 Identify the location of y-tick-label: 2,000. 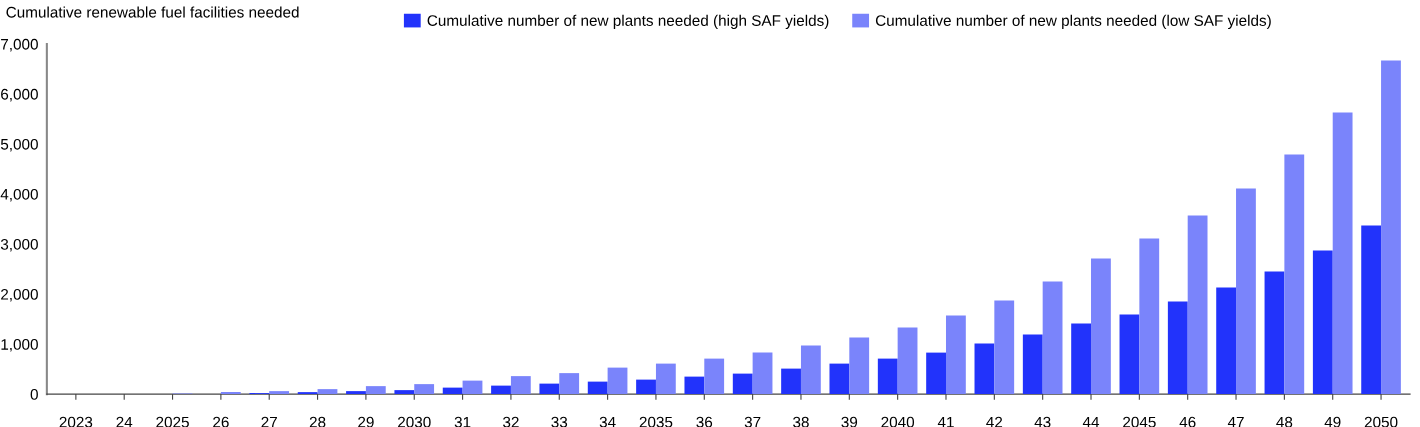
(19, 295).